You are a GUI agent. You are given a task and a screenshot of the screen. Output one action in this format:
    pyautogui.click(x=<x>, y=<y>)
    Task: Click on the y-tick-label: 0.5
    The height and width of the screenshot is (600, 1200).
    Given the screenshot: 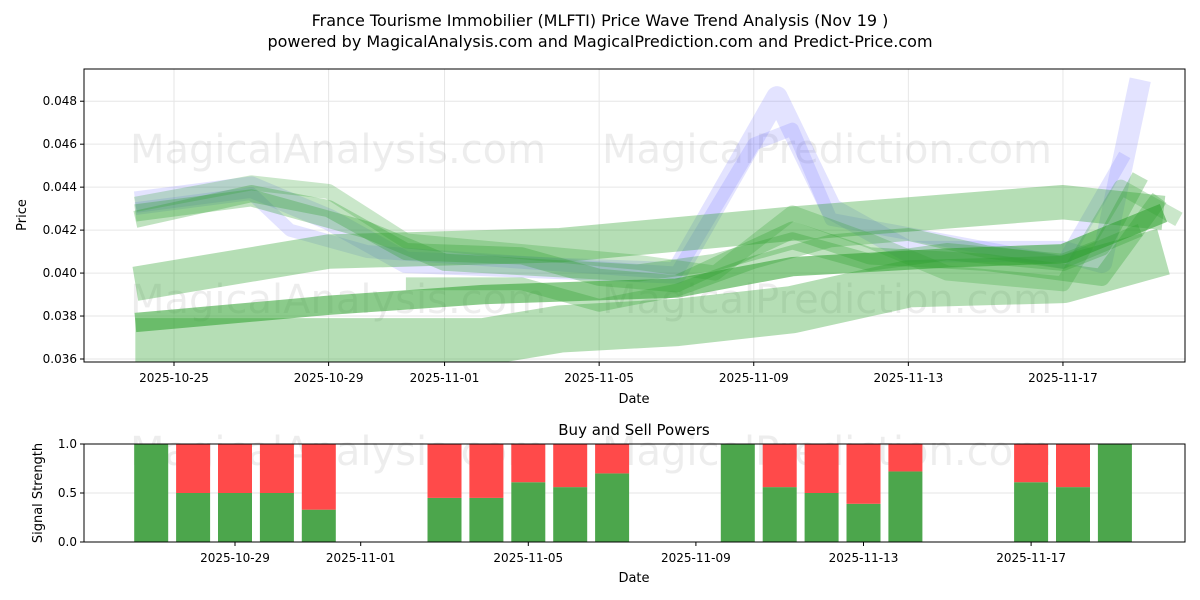 What is the action you would take?
    pyautogui.click(x=67, y=493)
    